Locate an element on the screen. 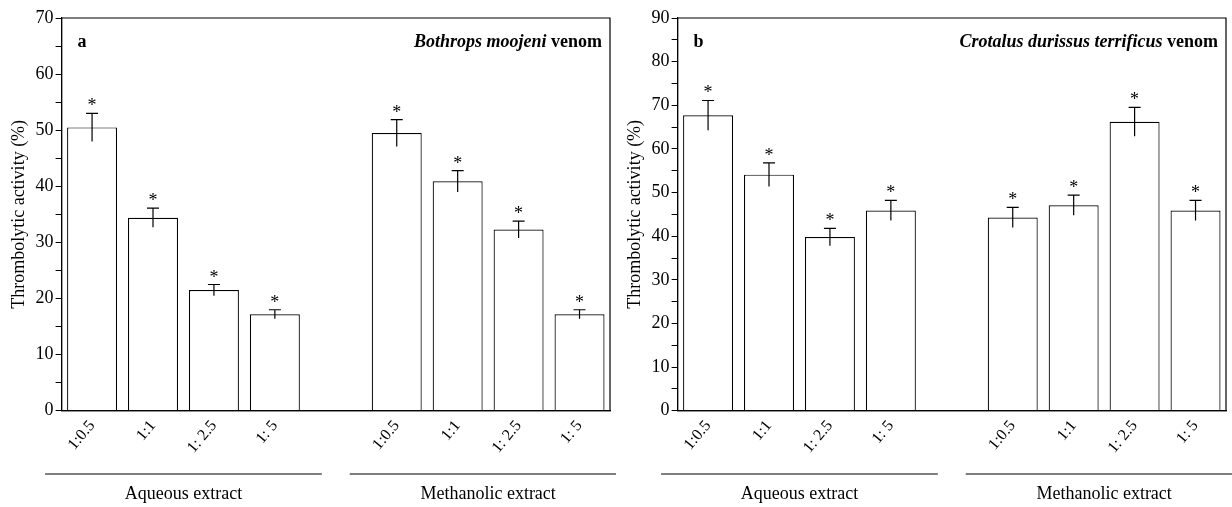 This screenshot has height=507, width=1232. text: Crotalus durissus terrificus venom is located at coordinates (1089, 41).